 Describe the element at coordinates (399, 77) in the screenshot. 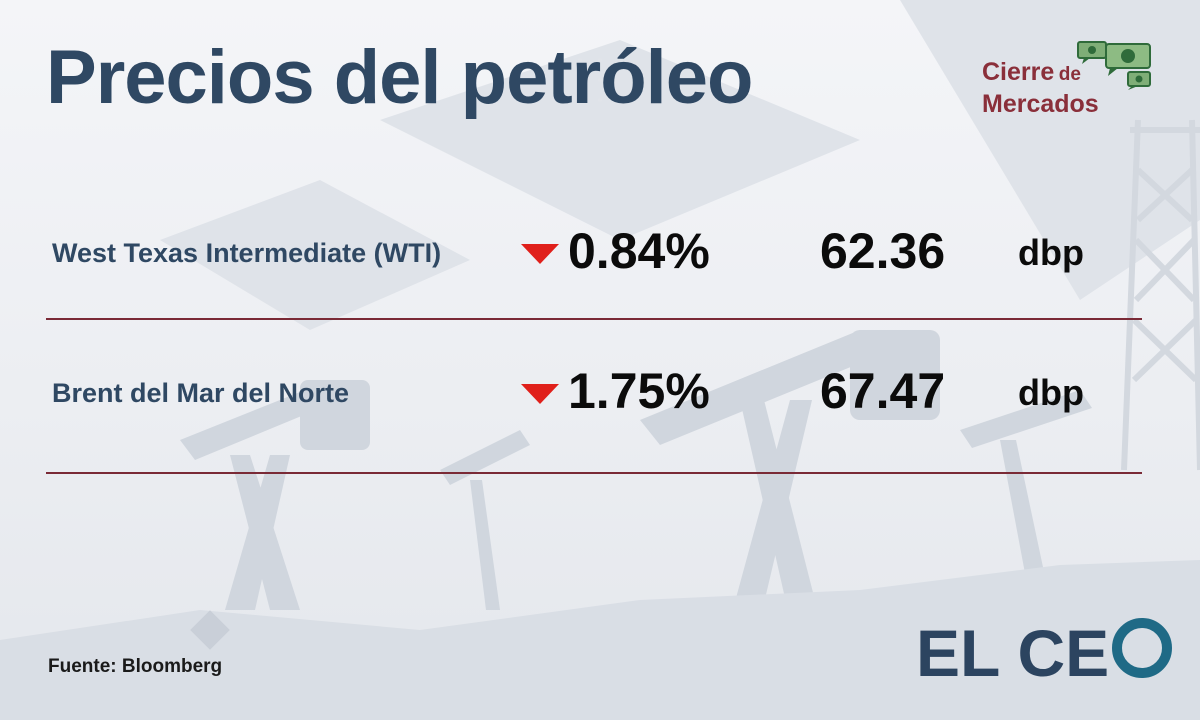

I see `page-title: Precios del petróleo` at that location.